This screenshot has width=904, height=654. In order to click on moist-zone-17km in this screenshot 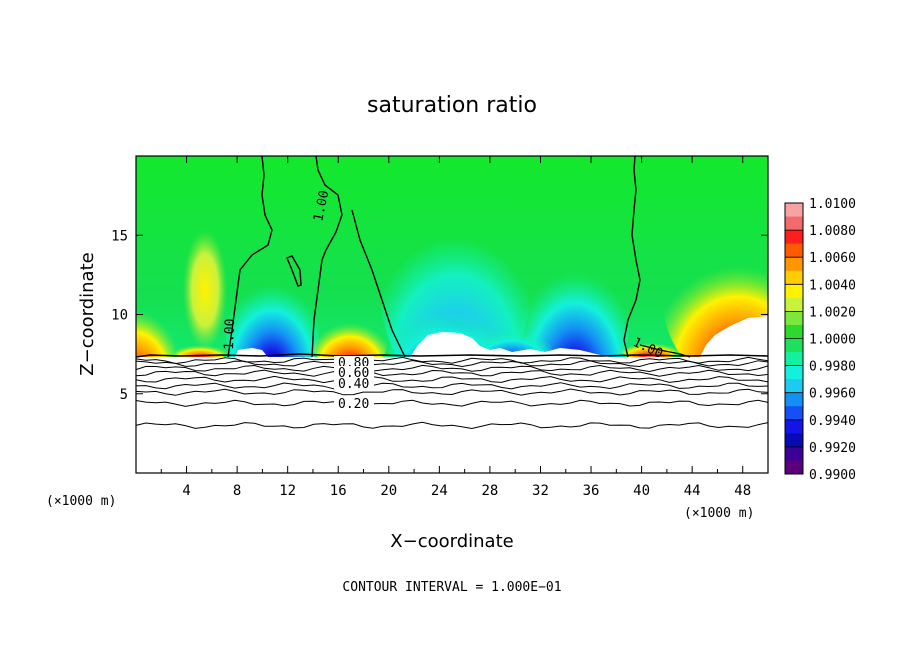, I will do `click(350, 328)`.